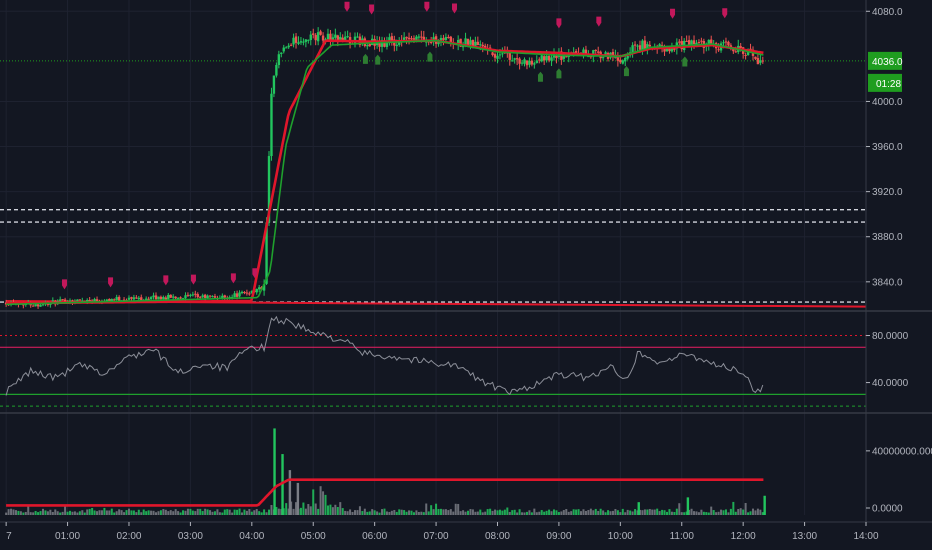  I want to click on volume-pane, so click(385, 471).